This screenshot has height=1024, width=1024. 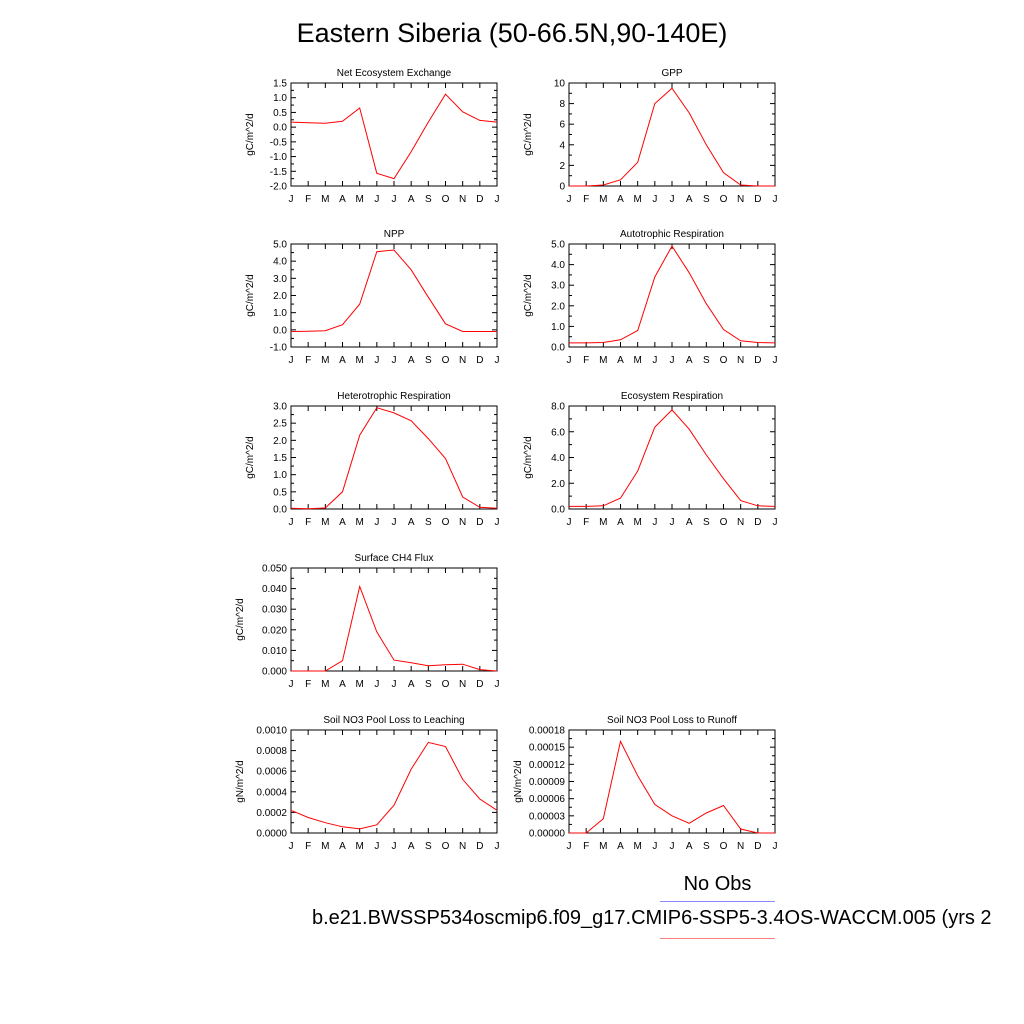 I want to click on page-title: Eastern Siberia (50-66.5N,90-140E), so click(x=512, y=33).